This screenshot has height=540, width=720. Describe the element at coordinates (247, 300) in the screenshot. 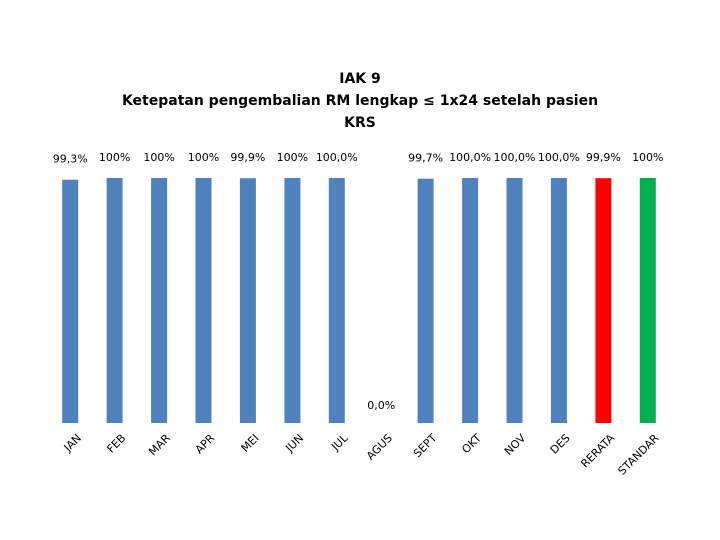

I see `bar-mei` at that location.